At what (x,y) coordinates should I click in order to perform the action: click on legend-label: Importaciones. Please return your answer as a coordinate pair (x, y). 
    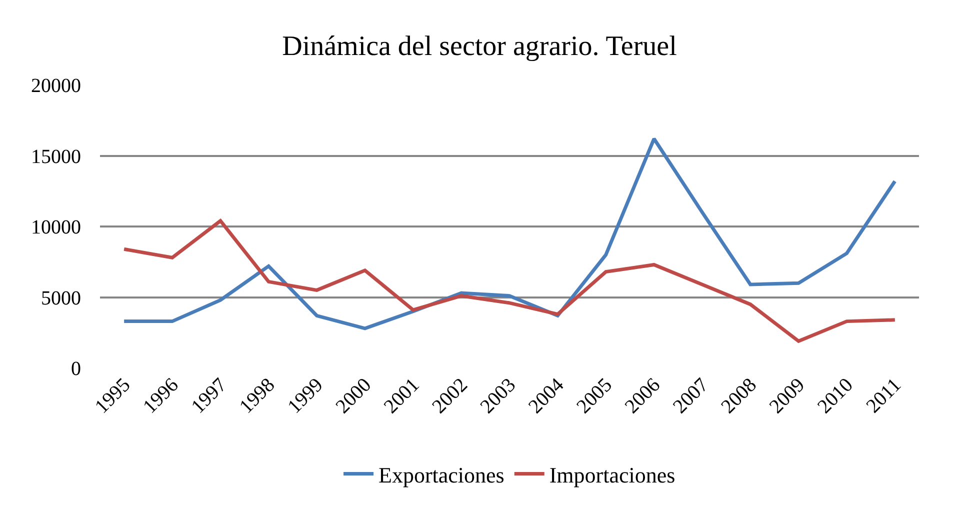
    Looking at the image, I should click on (612, 475).